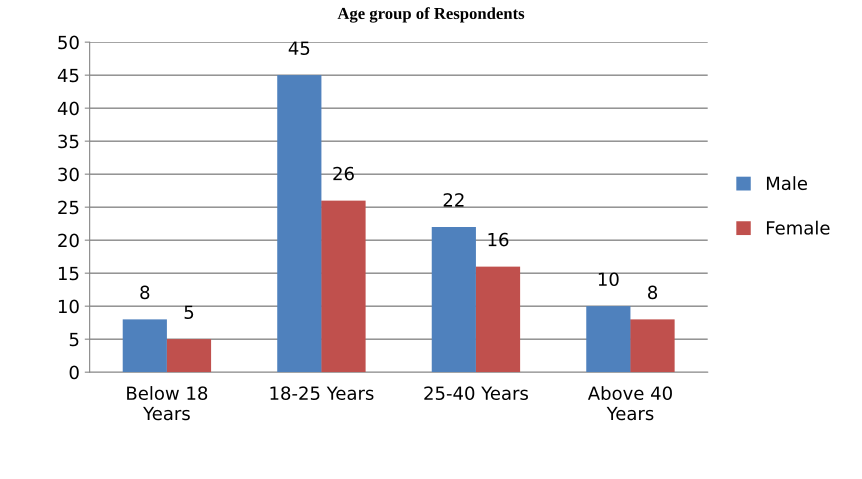  Describe the element at coordinates (68, 141) in the screenshot. I see `y-tick-label: 35` at that location.